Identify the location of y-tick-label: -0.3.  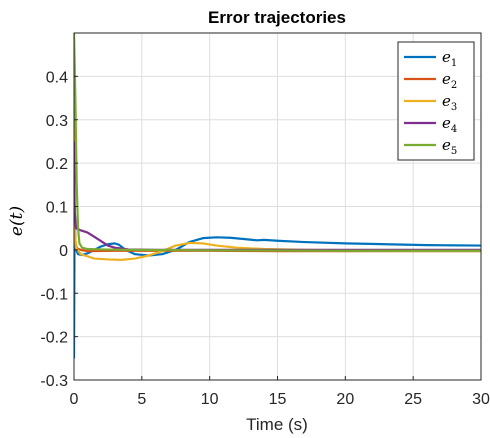
(54, 381).